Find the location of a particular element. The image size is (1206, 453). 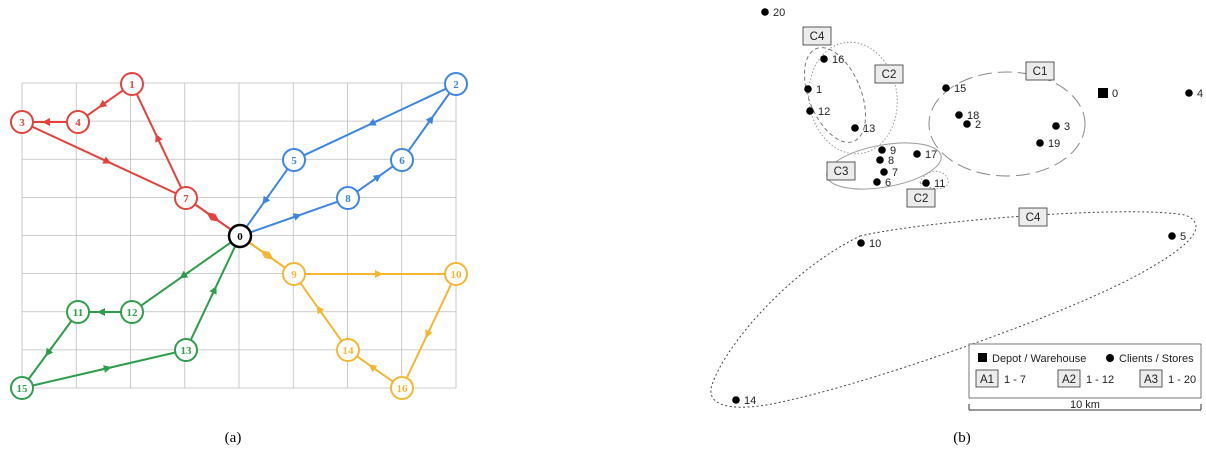

legend-set-tag: A1 is located at coordinates (987, 380).